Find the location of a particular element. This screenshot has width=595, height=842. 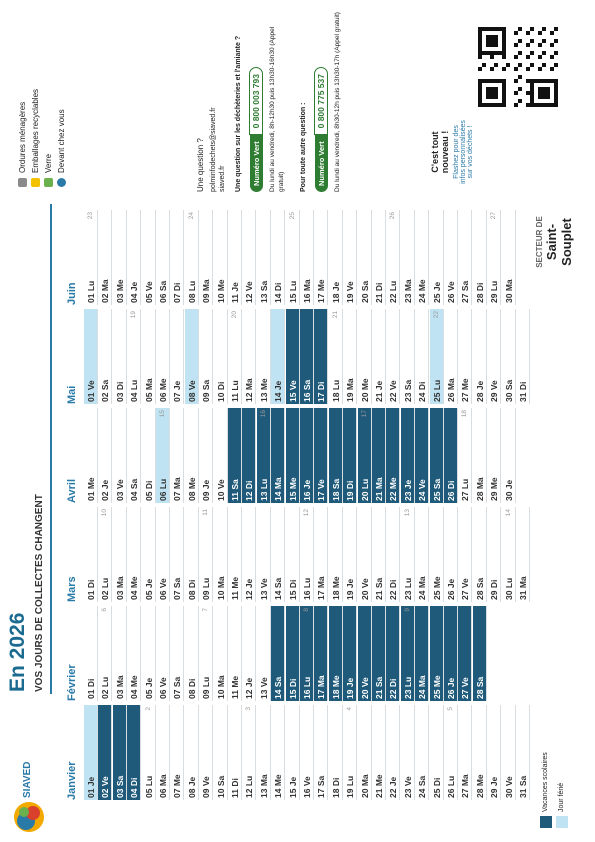

day-label: 24 Ve is located at coordinates (422, 490).